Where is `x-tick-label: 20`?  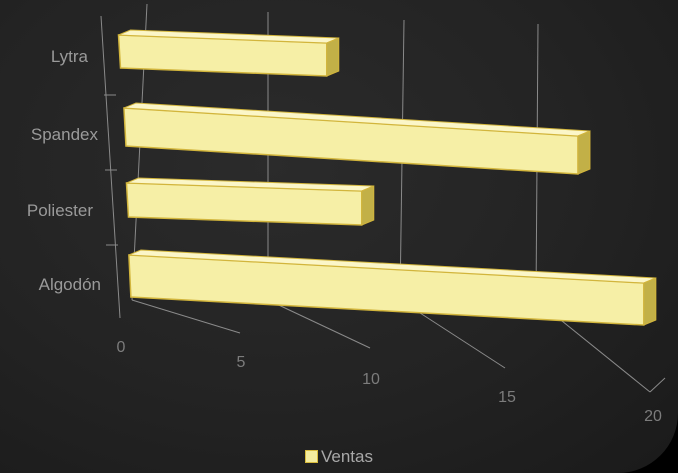 x-tick-label: 20 is located at coordinates (653, 416).